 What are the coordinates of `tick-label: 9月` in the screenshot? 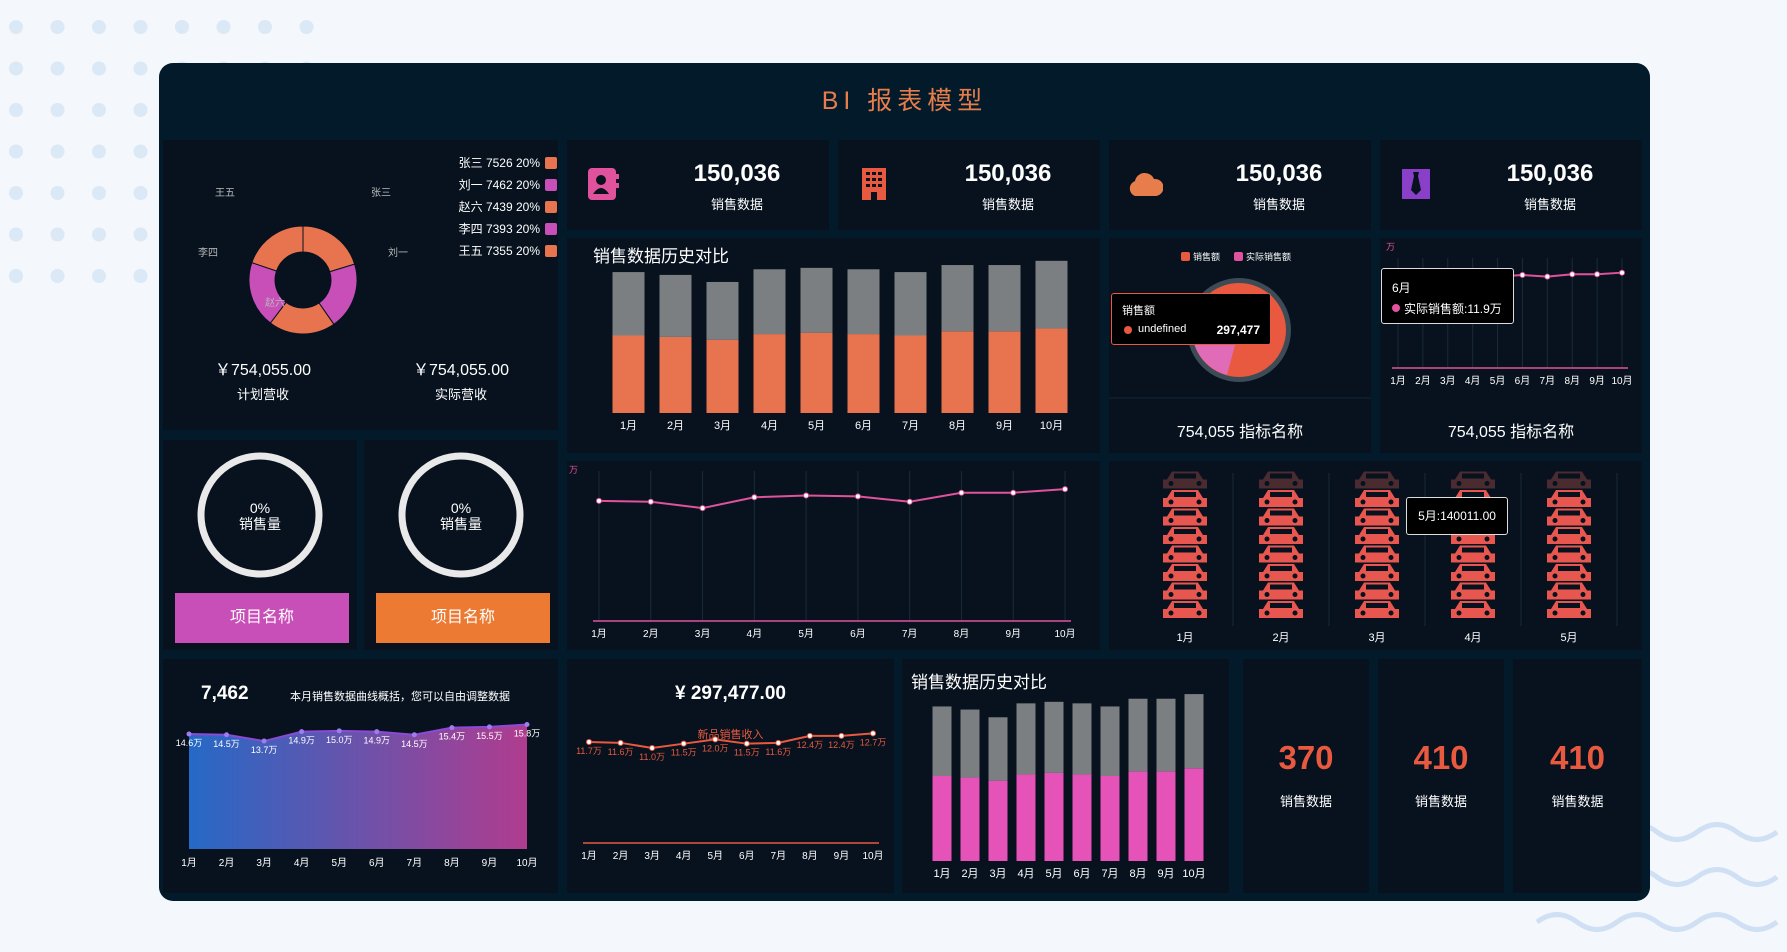 It's located at (1013, 634).